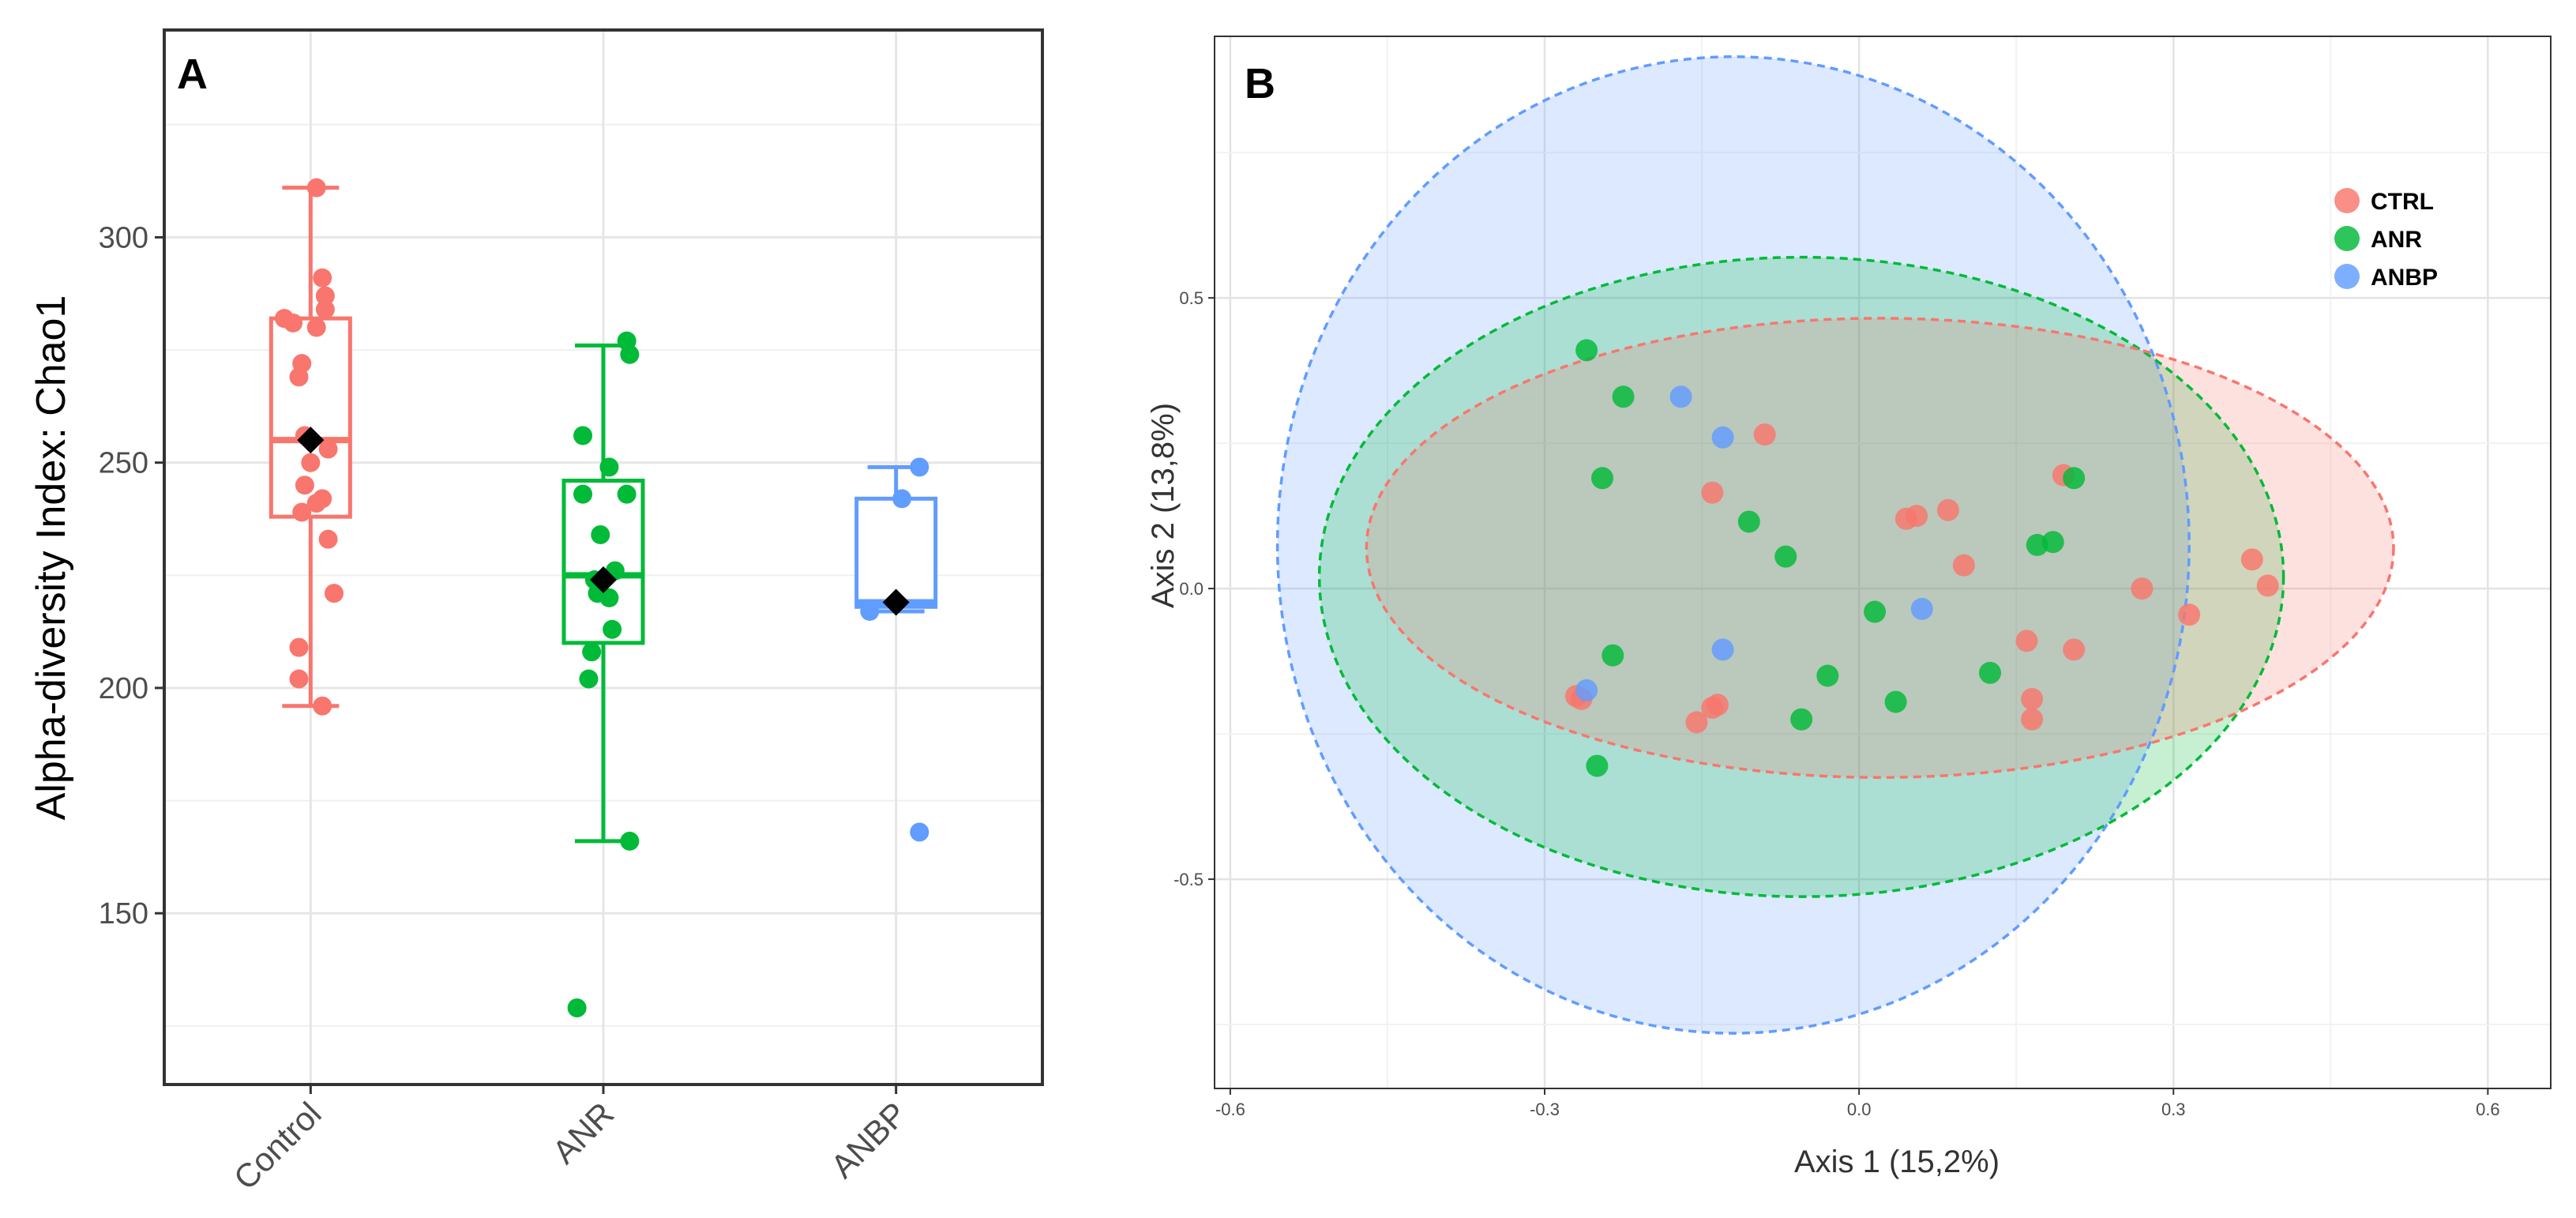 This screenshot has width=2576, height=1218. What do you see at coordinates (2404, 278) in the screenshot?
I see `panel-b-legend-label-anbp: ANBP` at bounding box center [2404, 278].